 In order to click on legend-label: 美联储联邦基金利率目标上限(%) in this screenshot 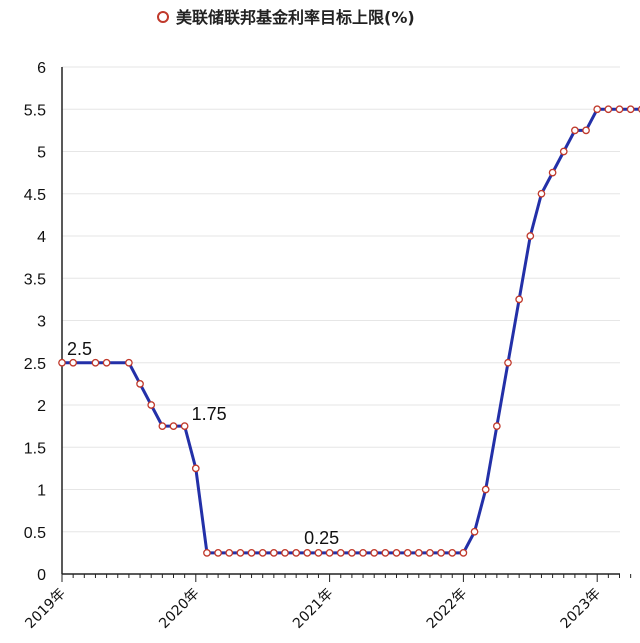, I will do `click(295, 17)`.